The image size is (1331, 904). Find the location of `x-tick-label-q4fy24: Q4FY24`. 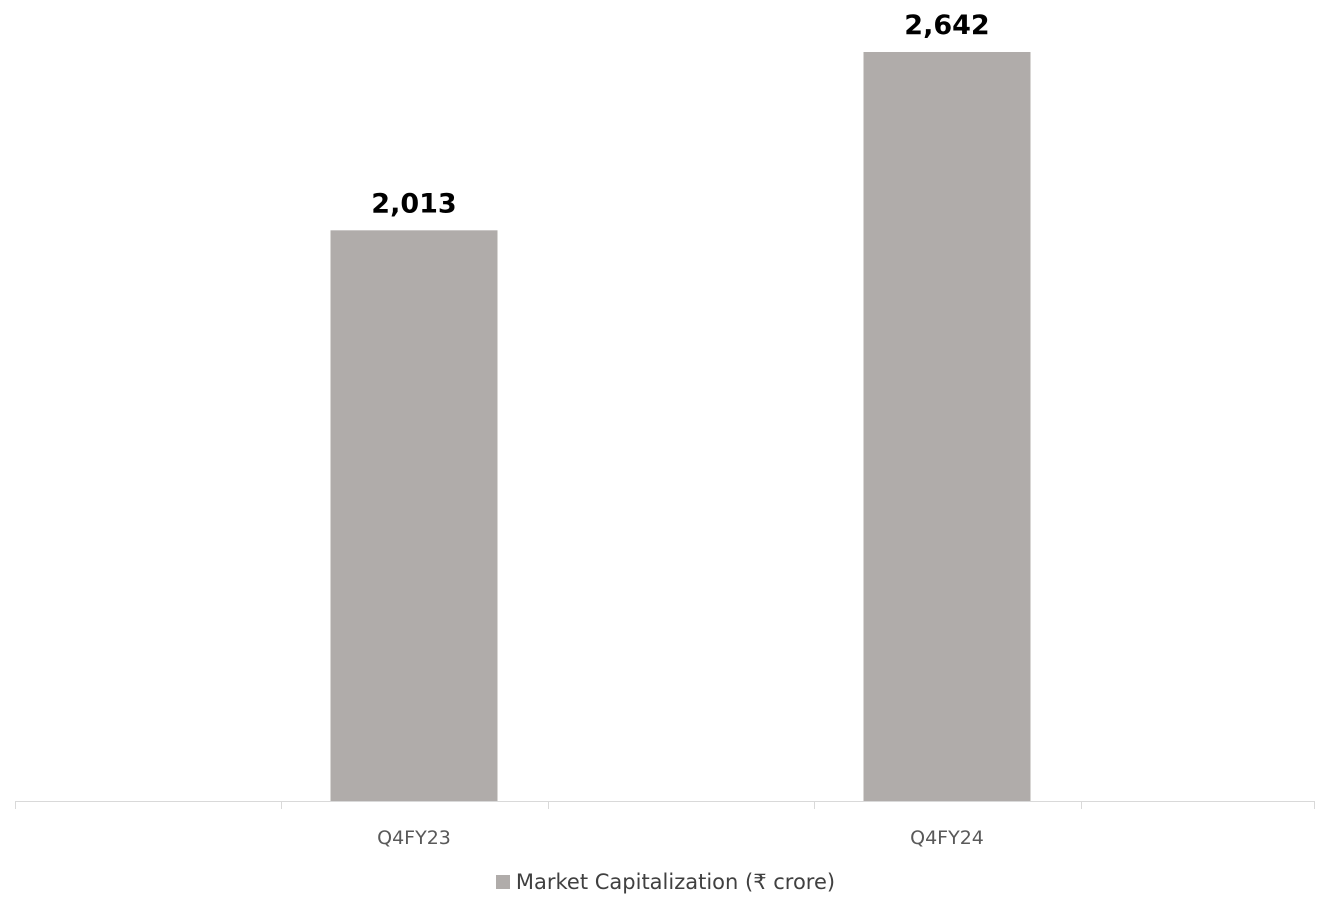

x-tick-label-q4fy24: Q4FY24 is located at coordinates (947, 838).